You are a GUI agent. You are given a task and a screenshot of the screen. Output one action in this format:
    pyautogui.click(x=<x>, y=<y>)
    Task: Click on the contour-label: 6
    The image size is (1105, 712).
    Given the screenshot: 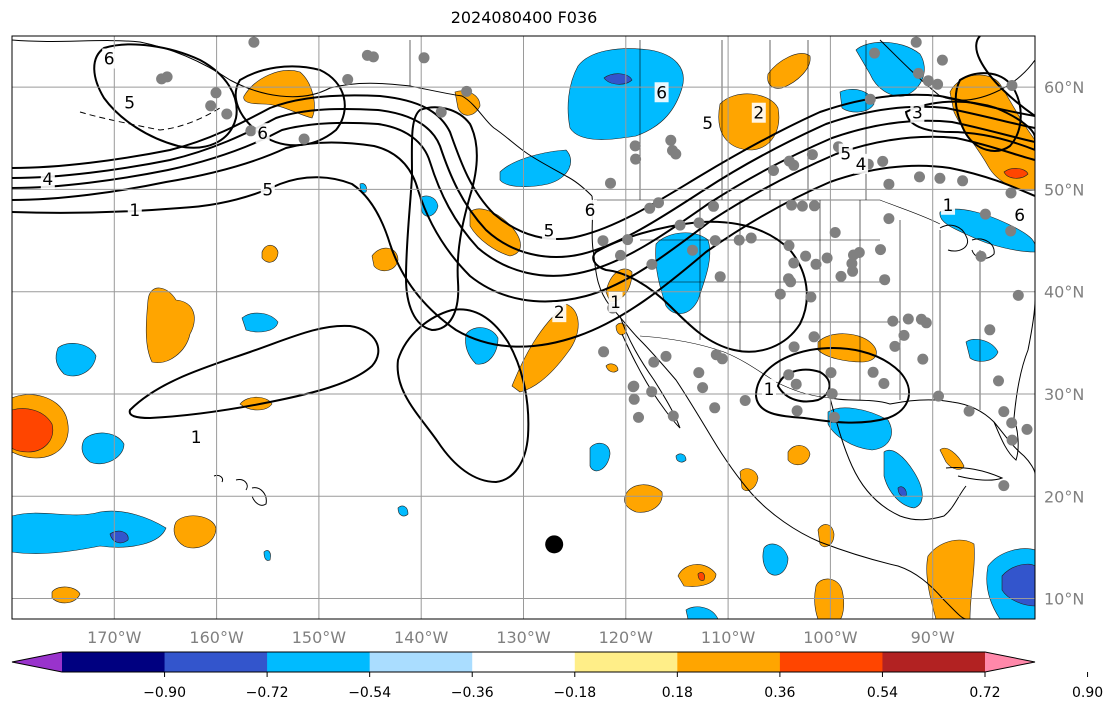 What is the action you would take?
    pyautogui.click(x=1019, y=216)
    